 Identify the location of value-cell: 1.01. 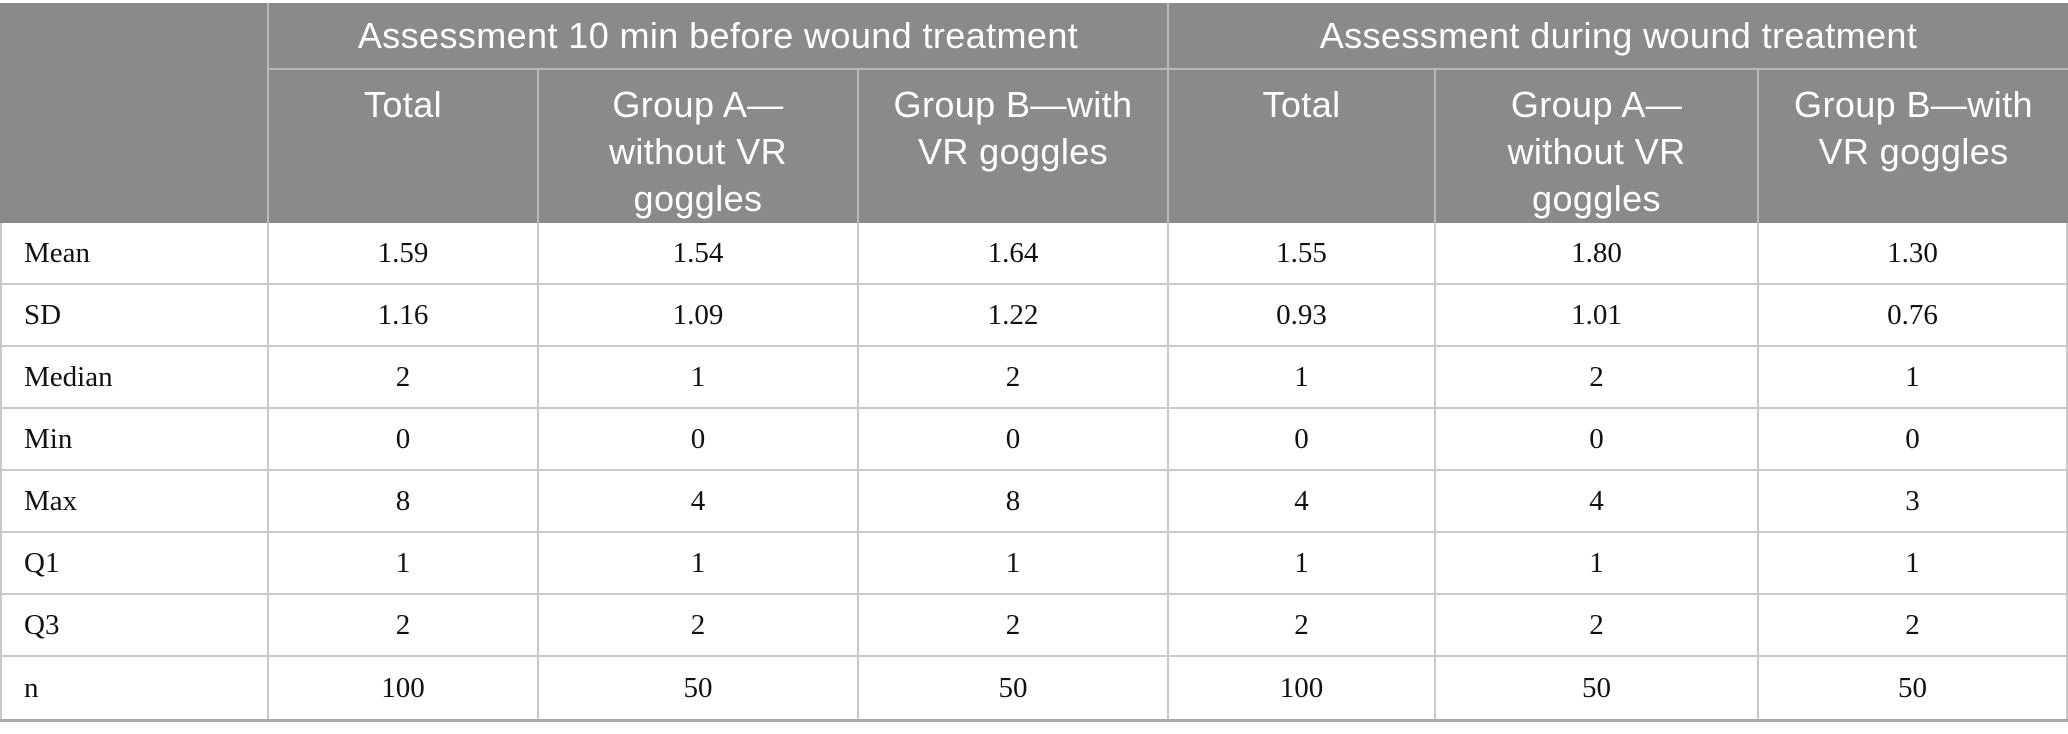
(1595, 316).